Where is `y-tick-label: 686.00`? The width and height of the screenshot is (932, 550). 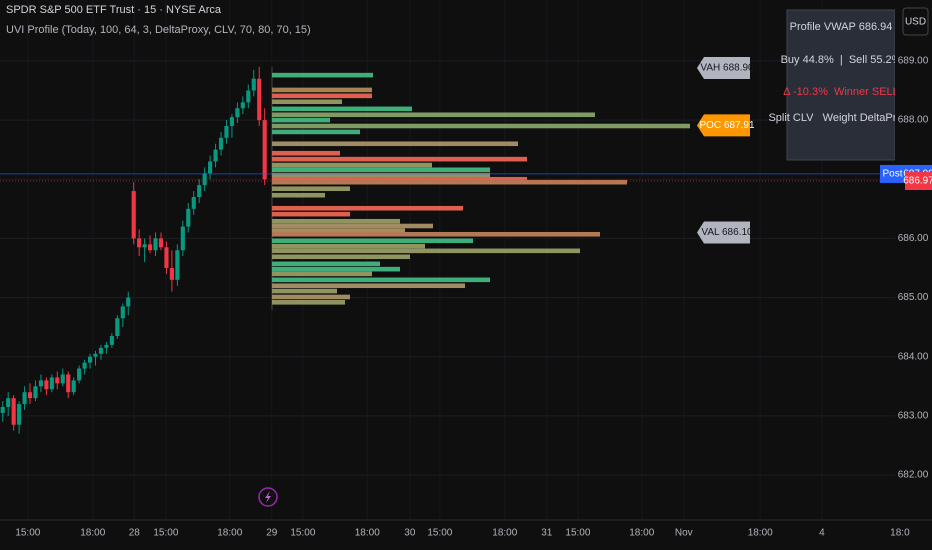
y-tick-label: 686.00 is located at coordinates (913, 238).